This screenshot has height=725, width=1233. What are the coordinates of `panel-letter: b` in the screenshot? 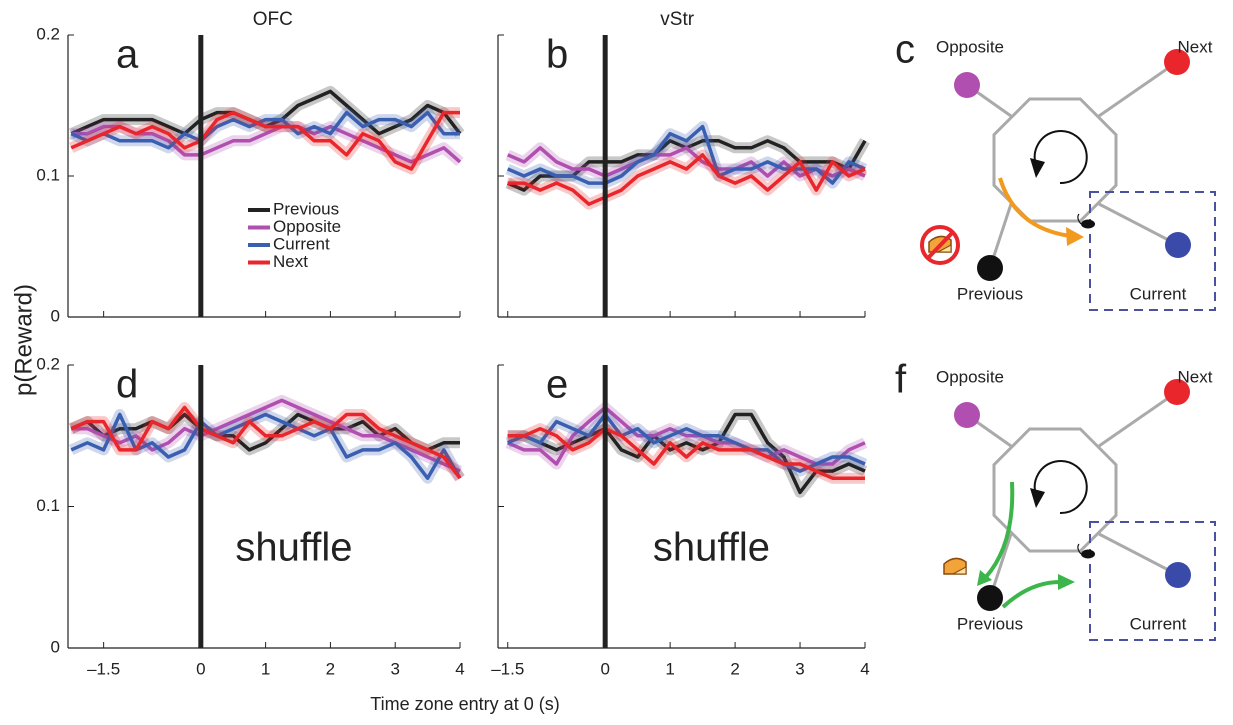 It's located at (557, 55).